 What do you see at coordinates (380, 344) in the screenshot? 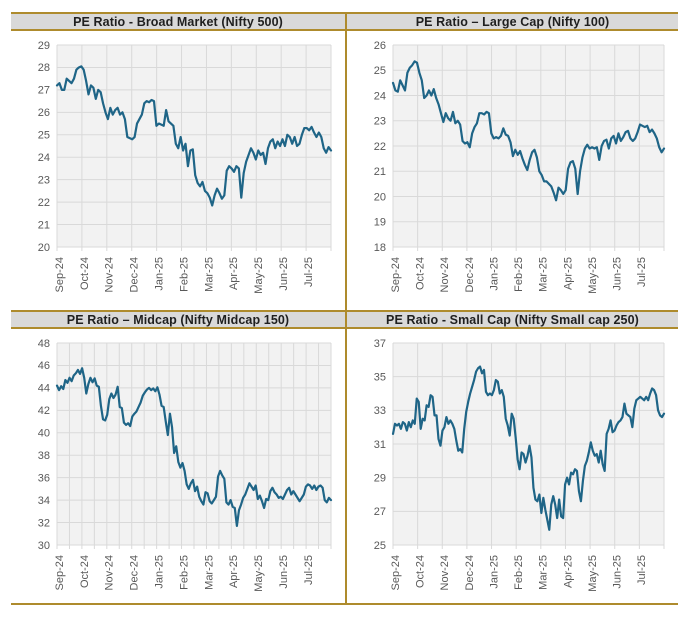
I see `svg-text: 37` at bounding box center [380, 344].